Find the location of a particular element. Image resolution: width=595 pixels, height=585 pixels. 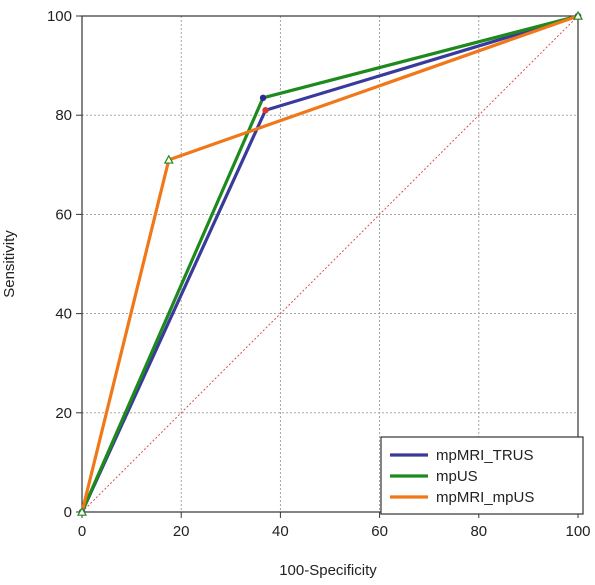

x-tick-label: 100 is located at coordinates (577, 531).